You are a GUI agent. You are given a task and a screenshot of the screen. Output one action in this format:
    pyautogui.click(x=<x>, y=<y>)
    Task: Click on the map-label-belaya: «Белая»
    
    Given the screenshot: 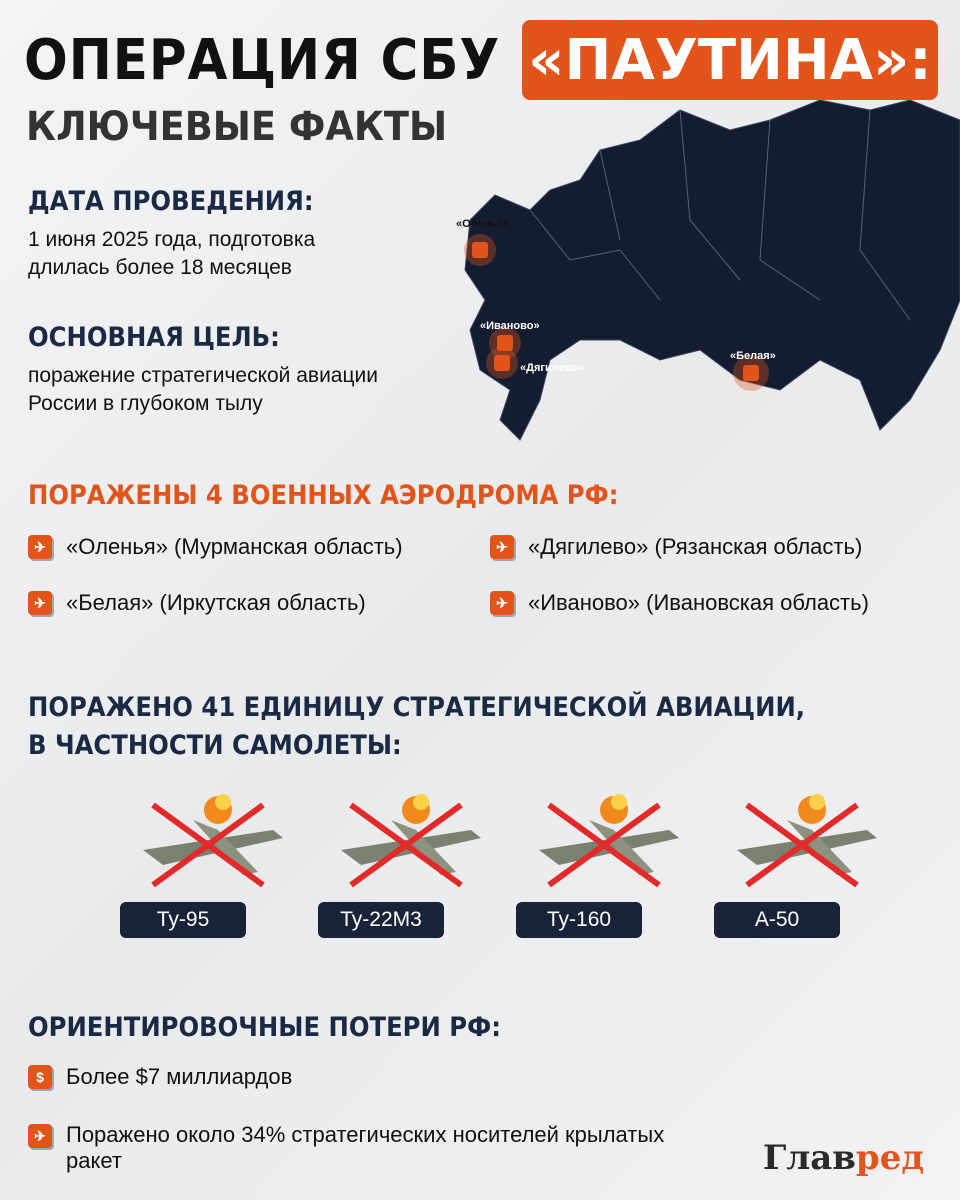 What is the action you would take?
    pyautogui.click(x=753, y=356)
    